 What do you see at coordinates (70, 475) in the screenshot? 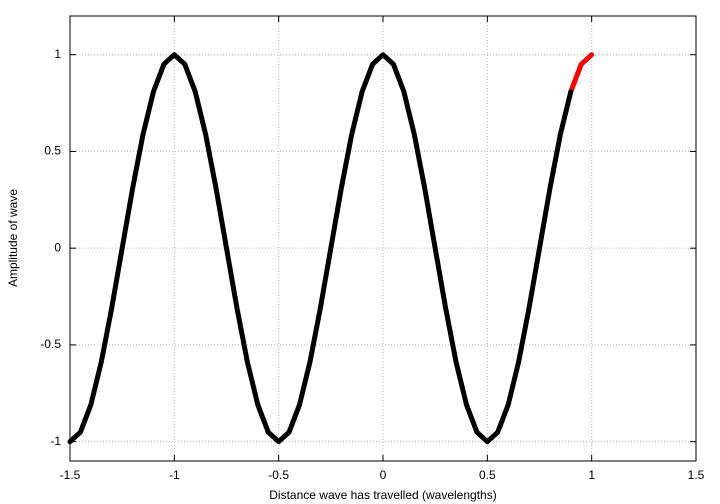
I see `x-tick-label: -1.5` at bounding box center [70, 475].